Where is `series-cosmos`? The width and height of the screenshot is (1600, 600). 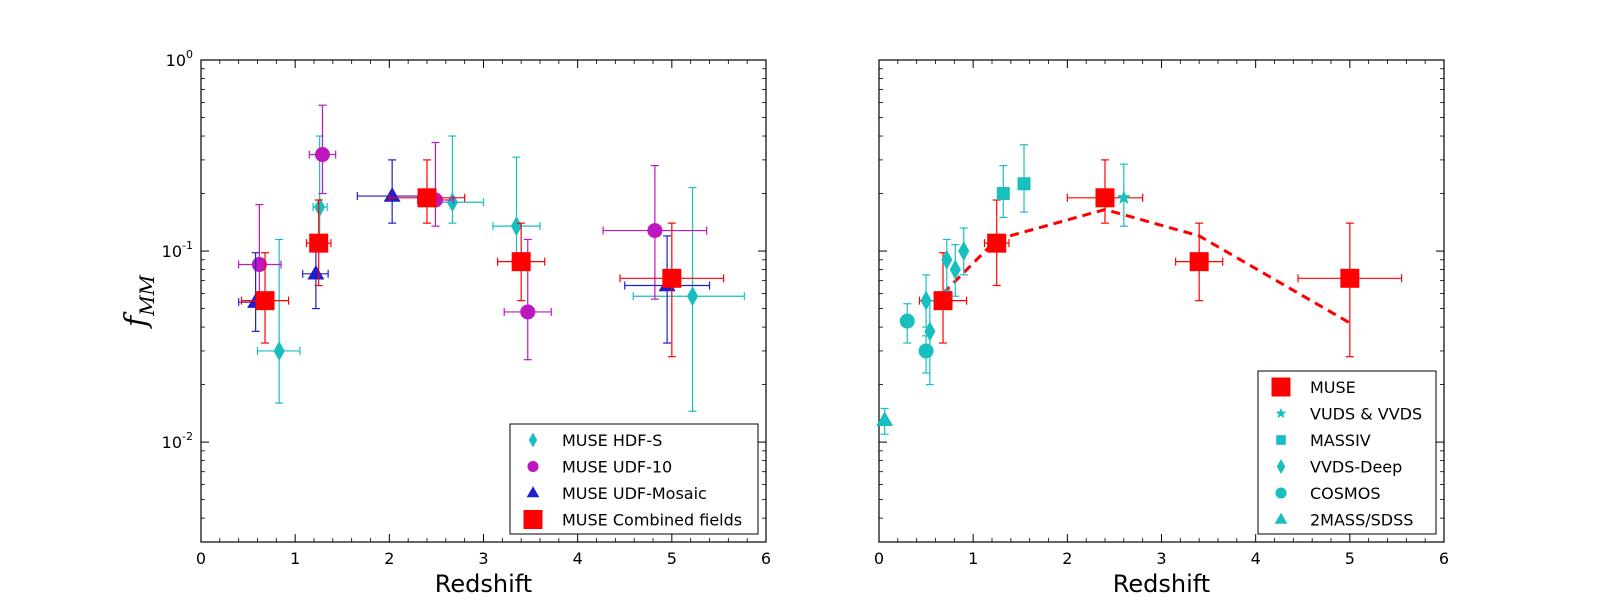
series-cosmos is located at coordinates (916, 338).